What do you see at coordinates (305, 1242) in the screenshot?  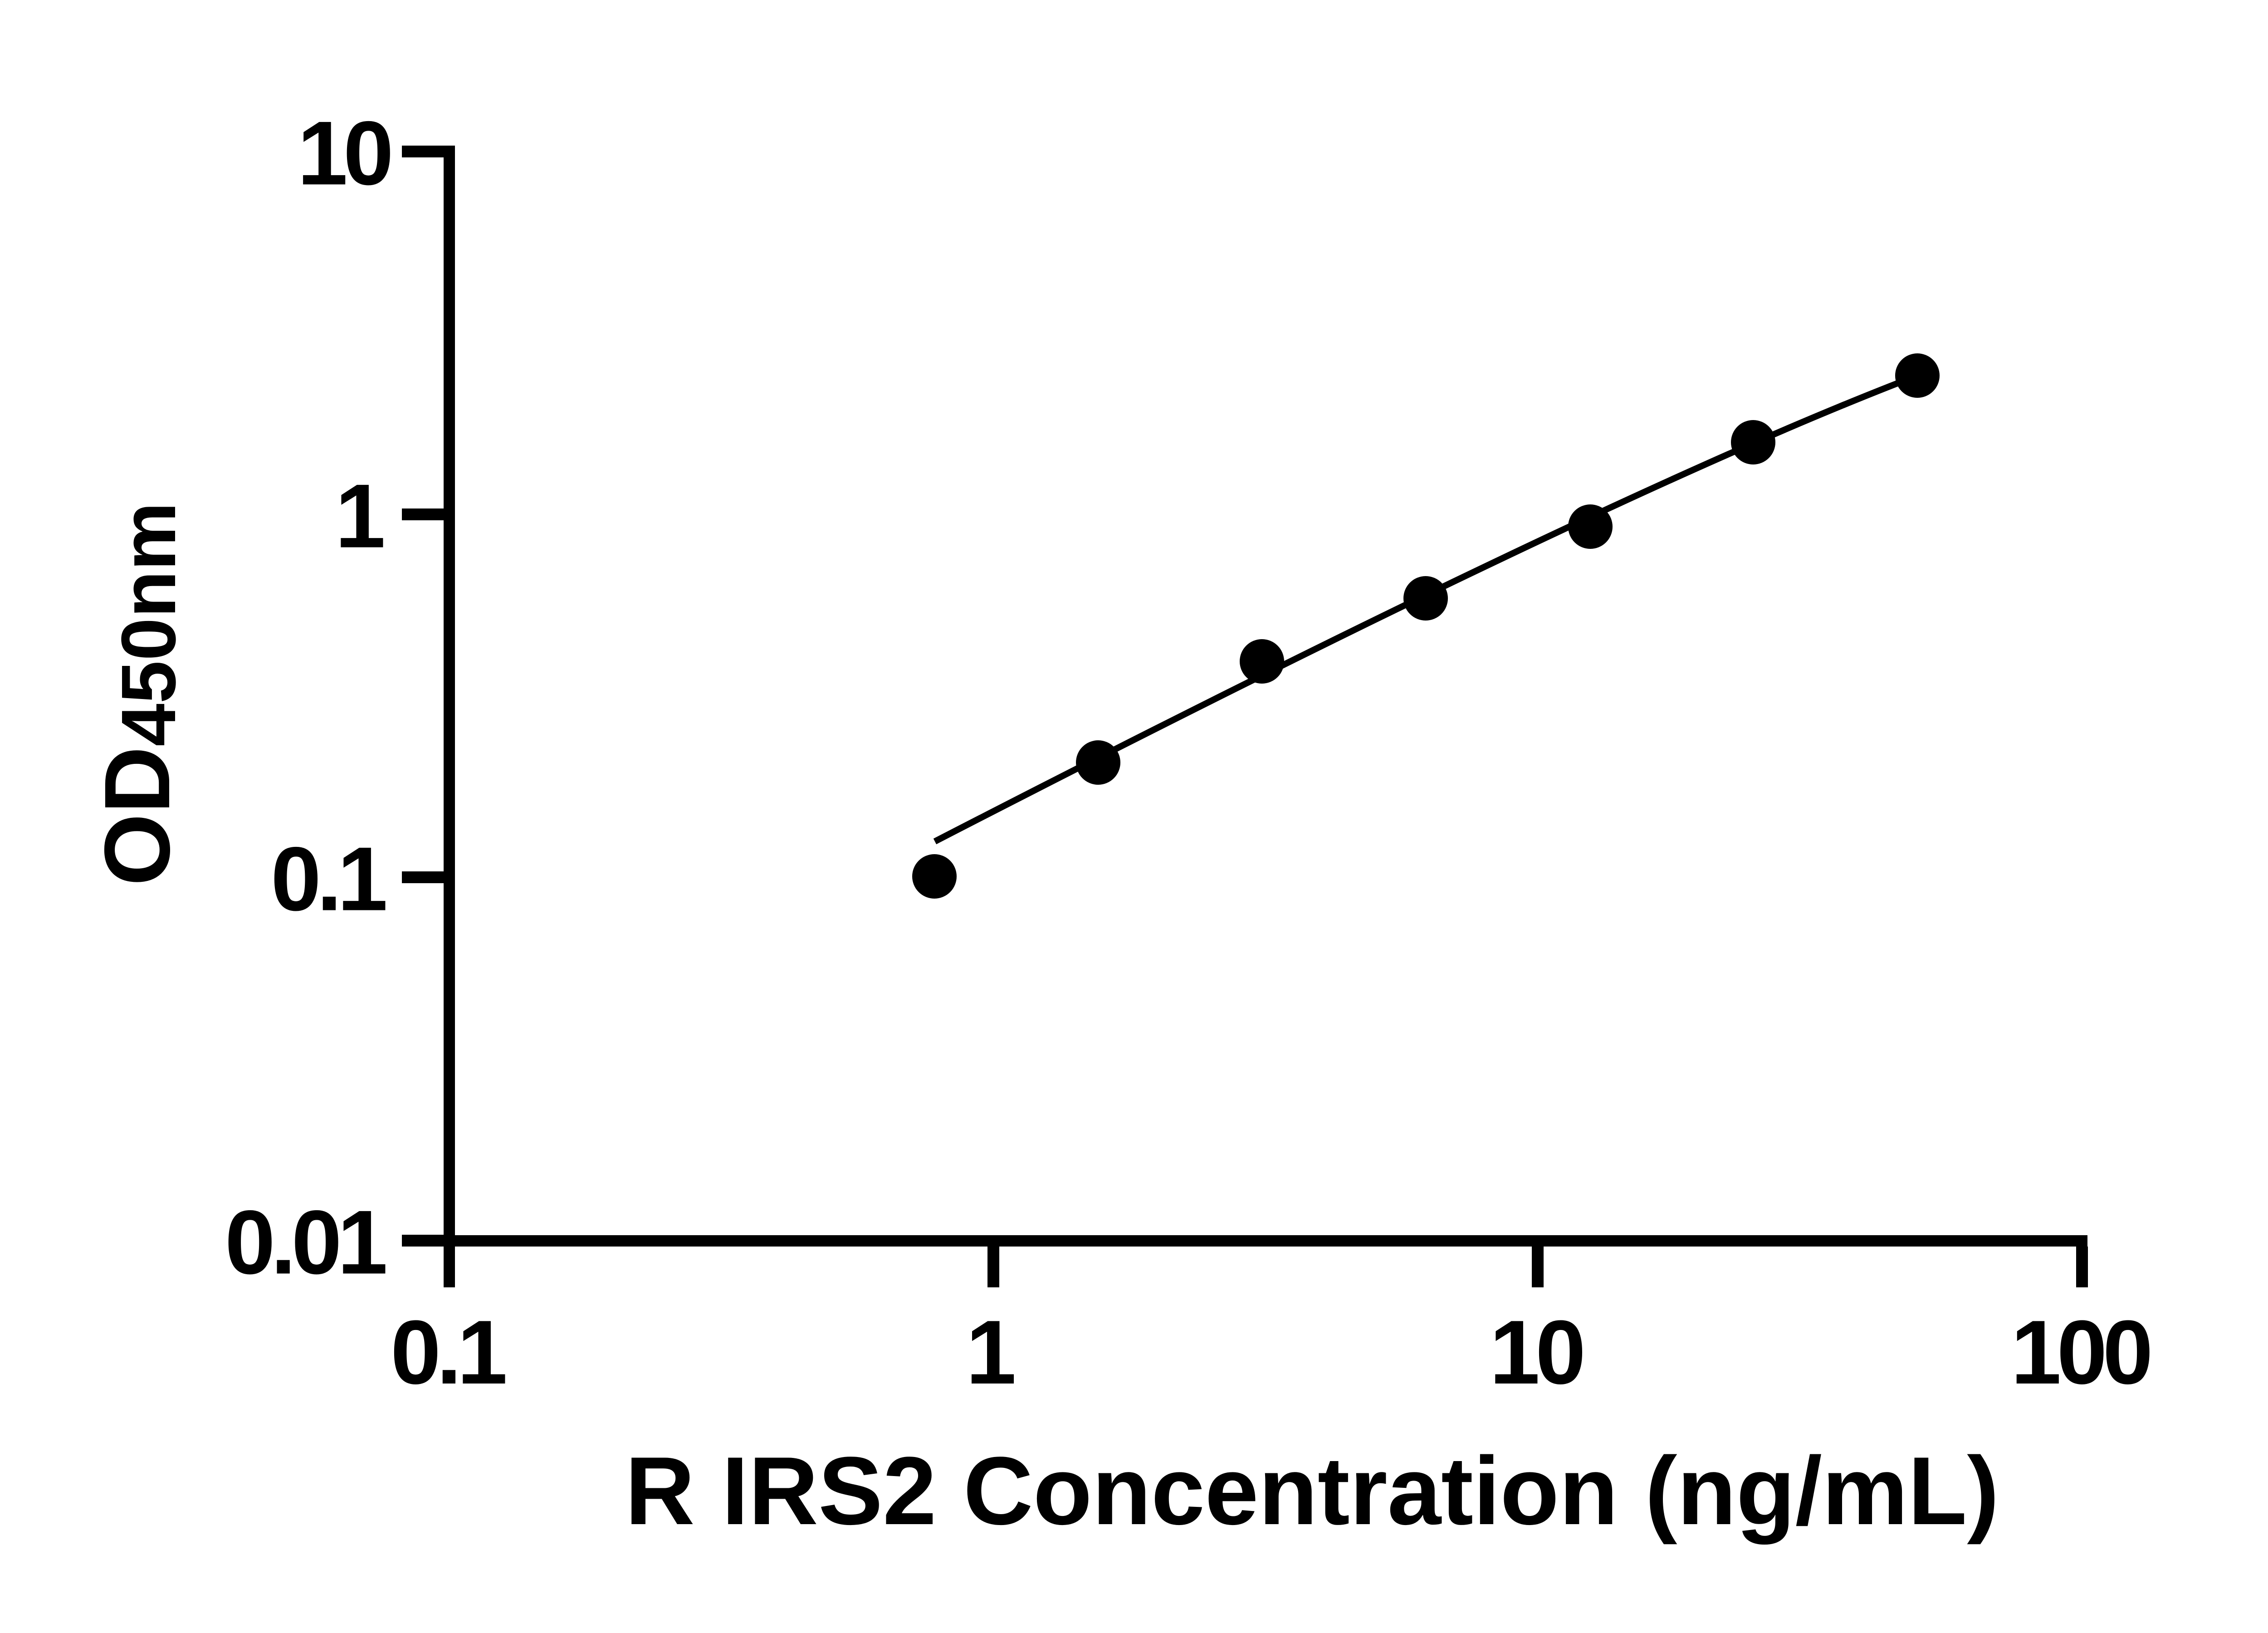 I see `svg-text: 0.01` at bounding box center [305, 1242].